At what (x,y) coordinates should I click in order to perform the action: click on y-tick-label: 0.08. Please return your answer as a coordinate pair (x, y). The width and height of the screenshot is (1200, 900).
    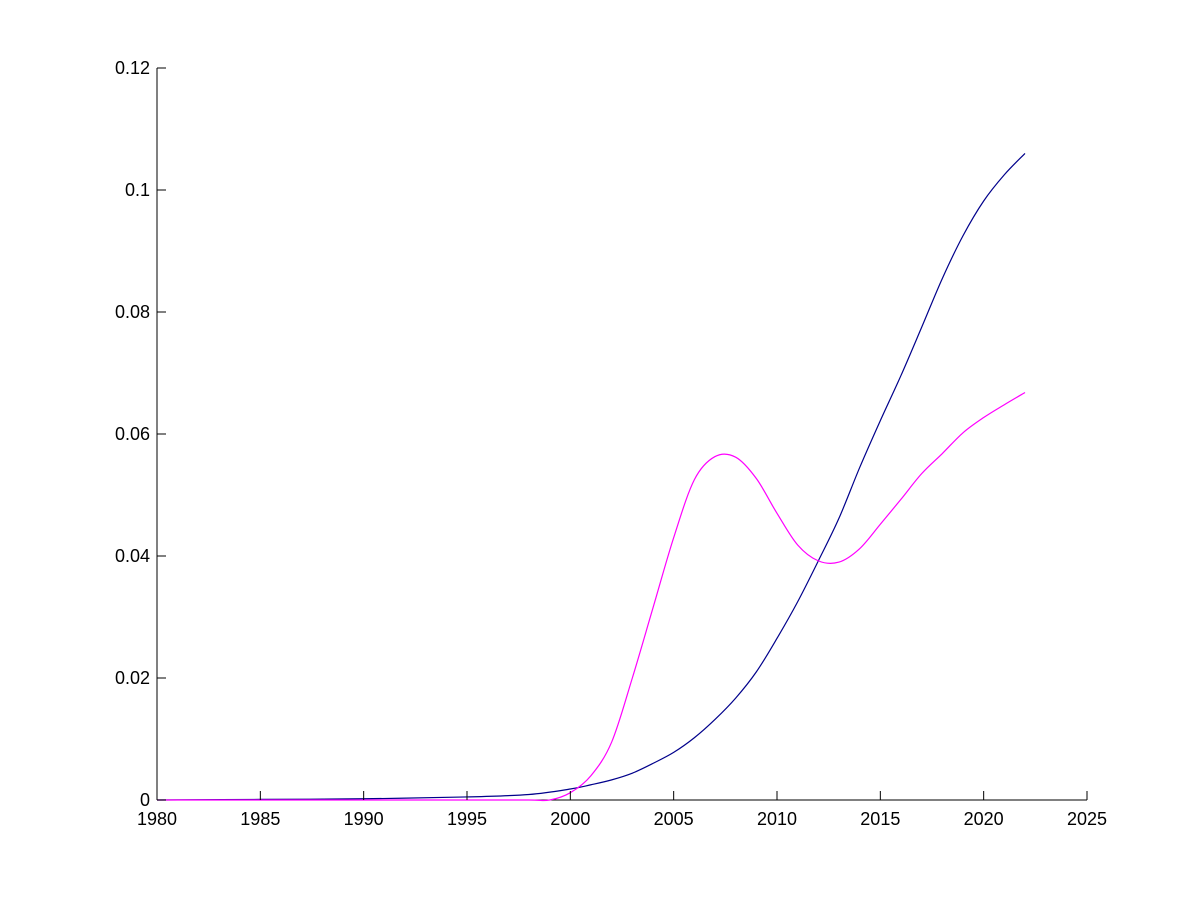
    Looking at the image, I should click on (132, 312).